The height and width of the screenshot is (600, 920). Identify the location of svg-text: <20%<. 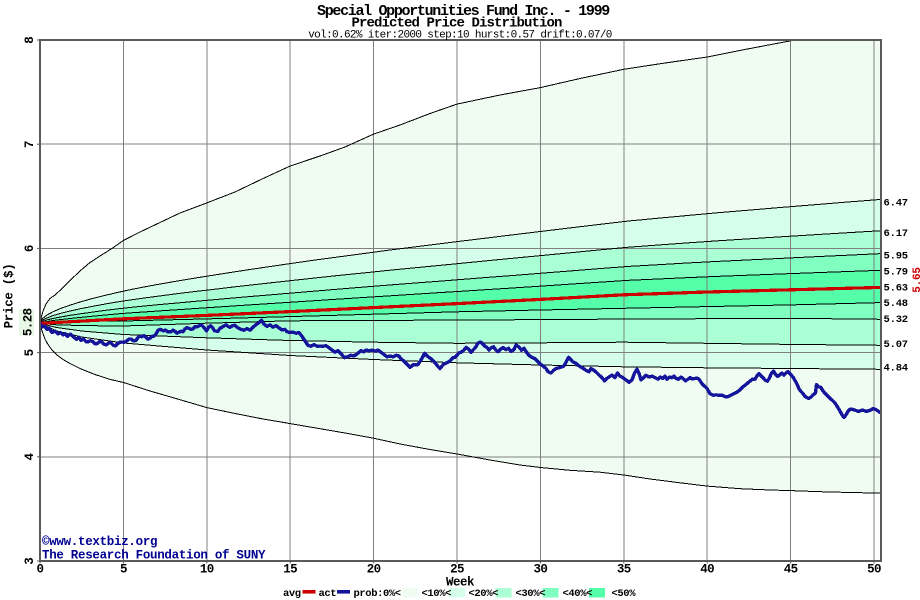
(484, 594).